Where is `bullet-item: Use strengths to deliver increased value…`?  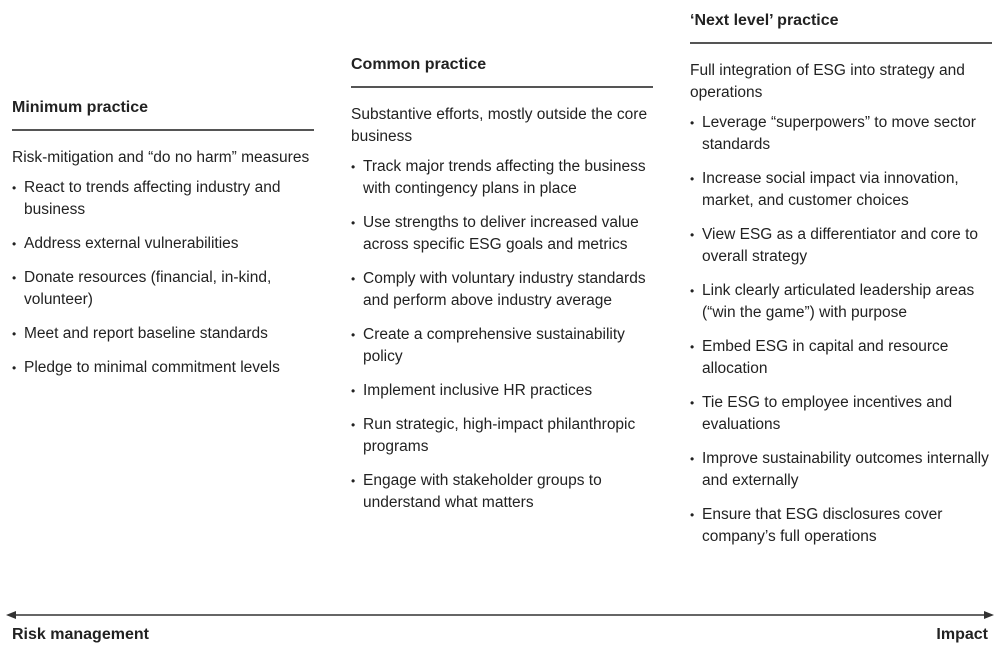 bullet-item: Use strengths to deliver increased value… is located at coordinates (502, 234).